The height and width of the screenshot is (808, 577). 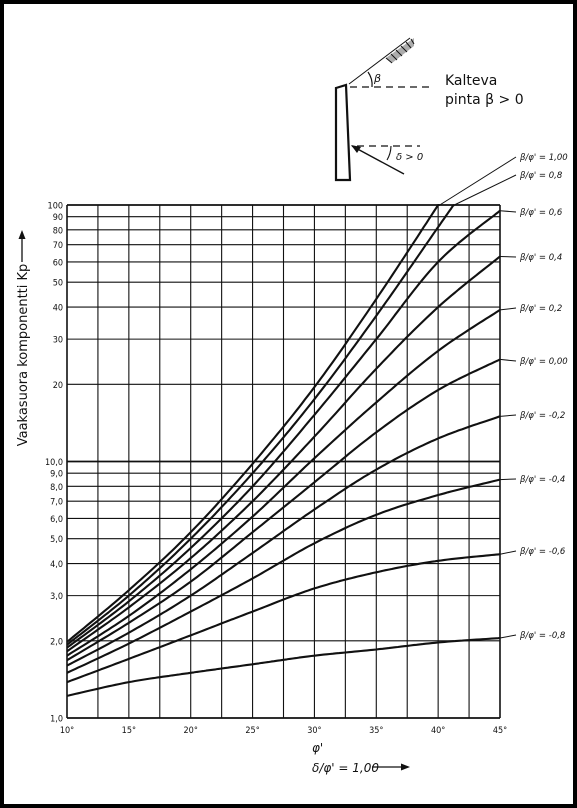 I want to click on curve-label: β/φ' = 0,8, so click(x=541, y=176).